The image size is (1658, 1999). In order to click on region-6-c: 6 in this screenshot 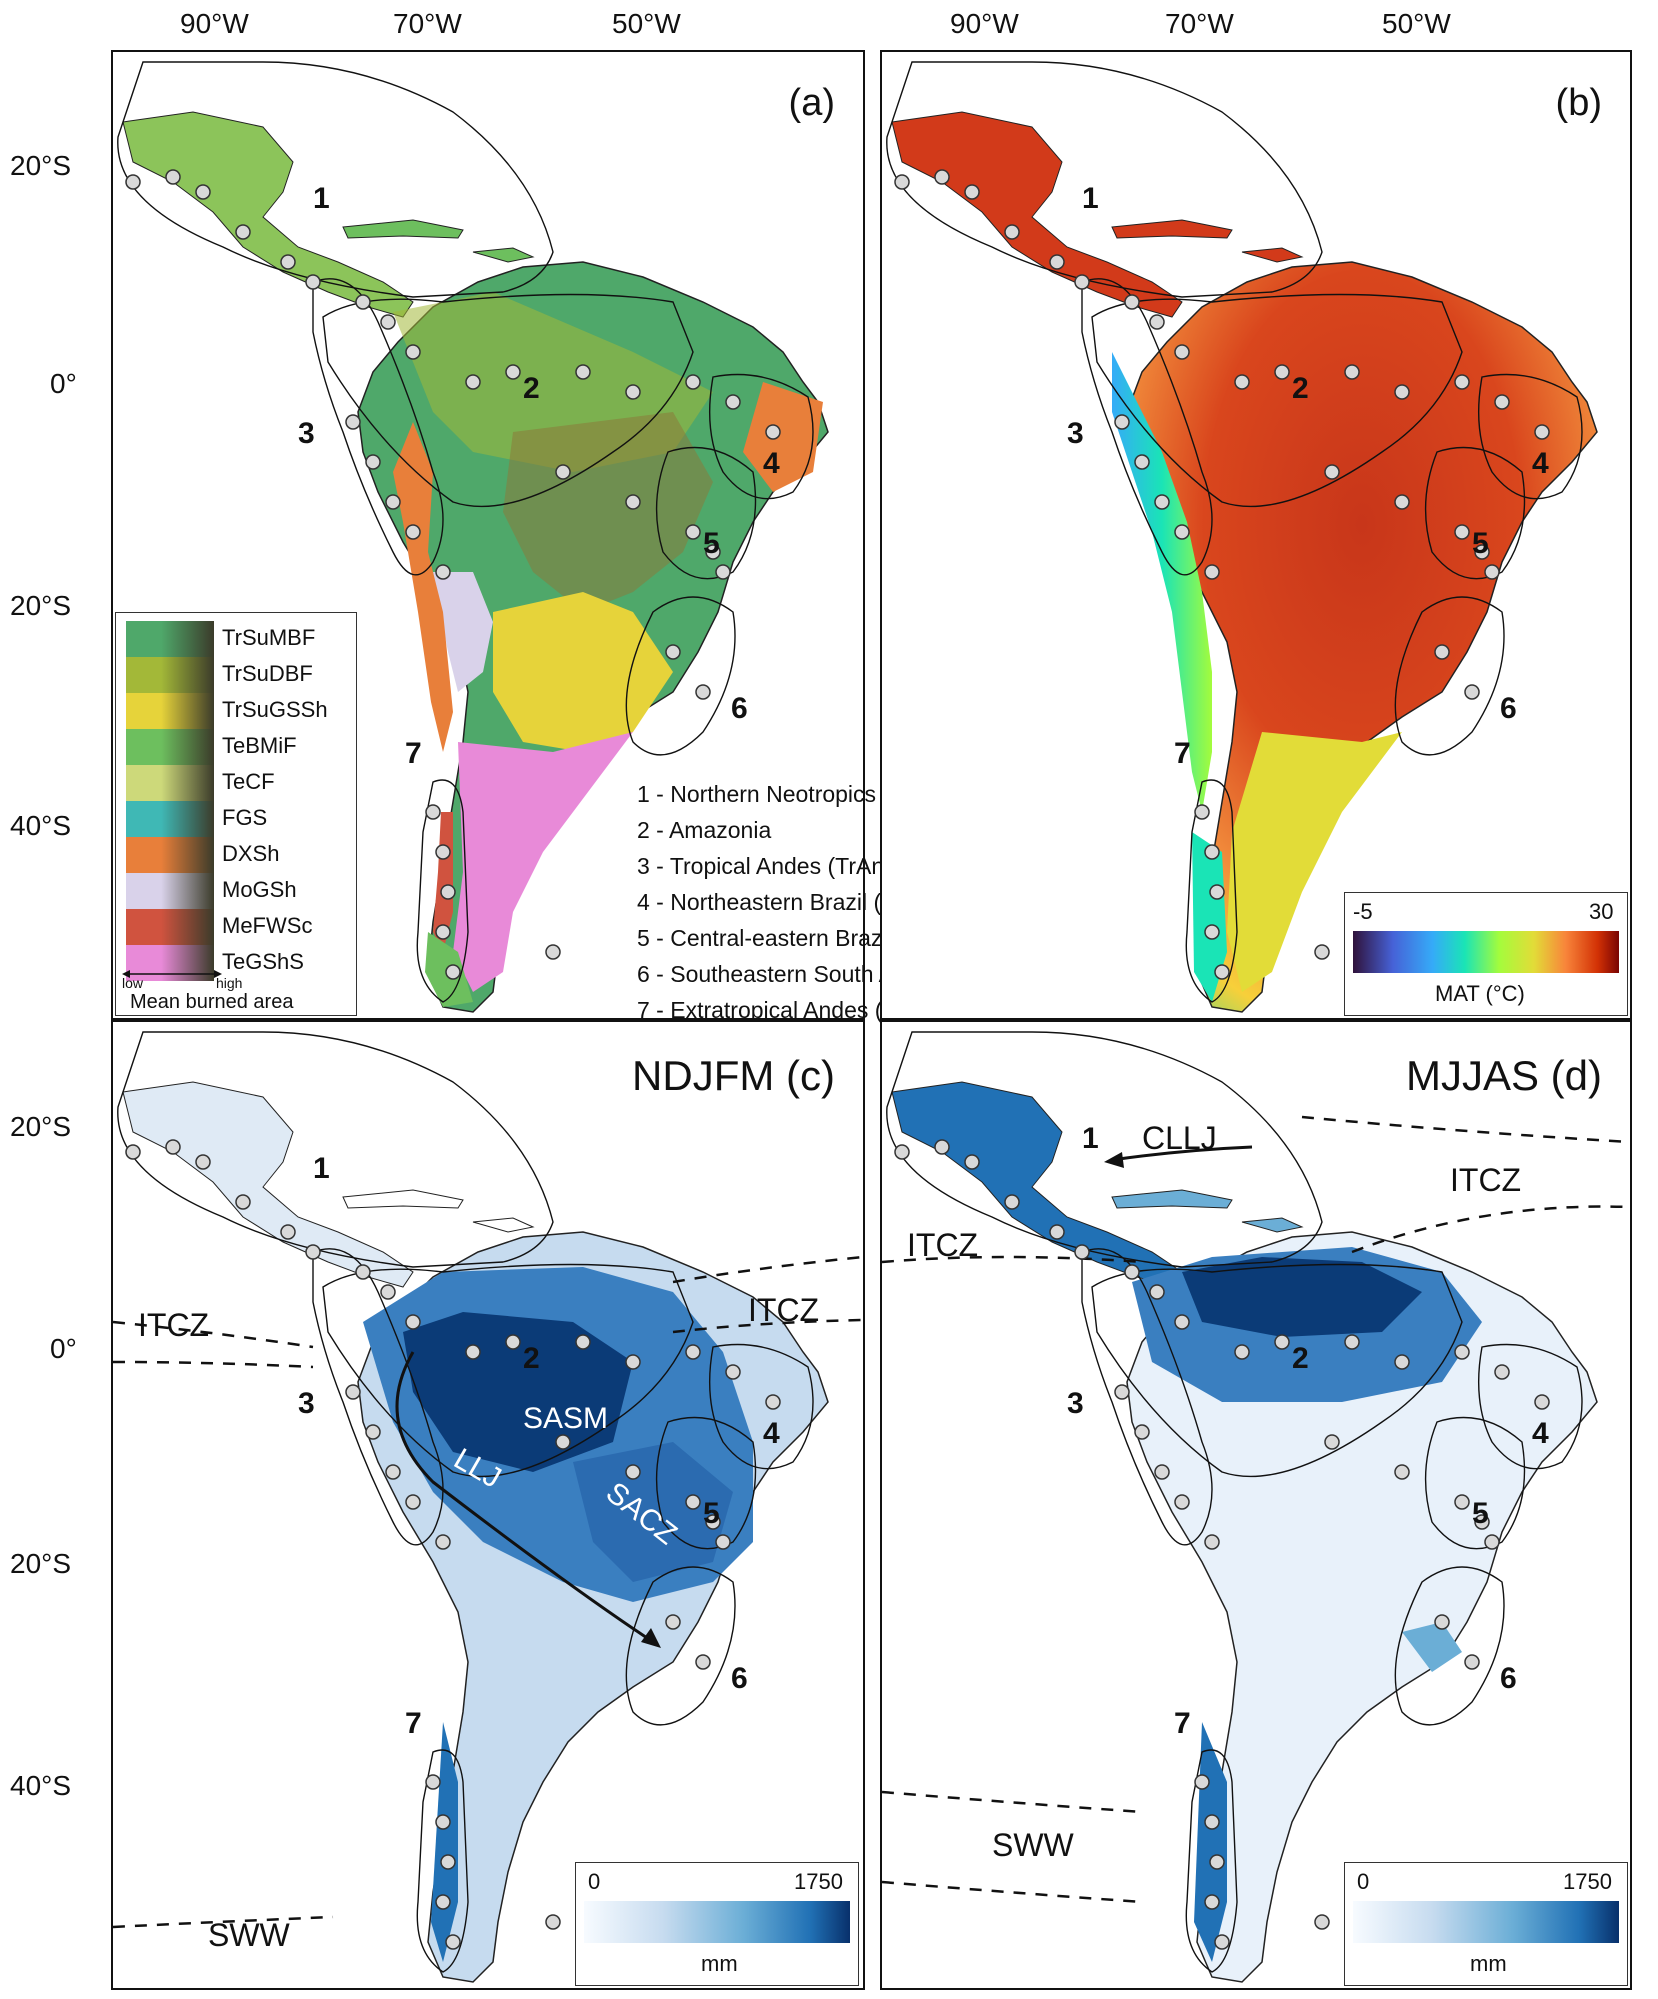, I will do `click(739, 1678)`.